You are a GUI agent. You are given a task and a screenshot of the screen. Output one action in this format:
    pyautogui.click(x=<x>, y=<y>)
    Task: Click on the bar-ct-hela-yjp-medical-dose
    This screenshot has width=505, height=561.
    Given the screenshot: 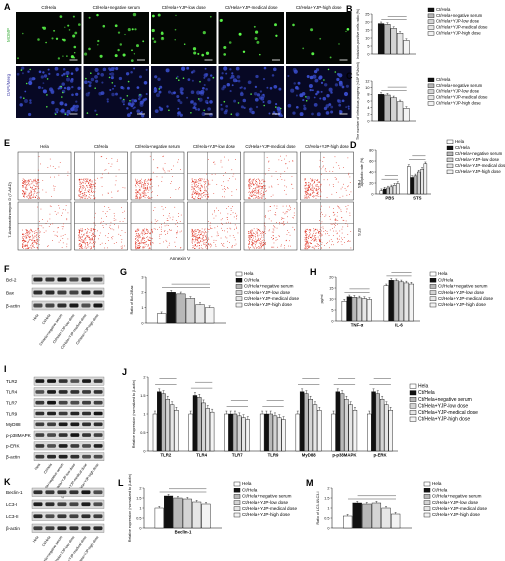 What is the action you would take?
    pyautogui.click(x=315, y=428)
    